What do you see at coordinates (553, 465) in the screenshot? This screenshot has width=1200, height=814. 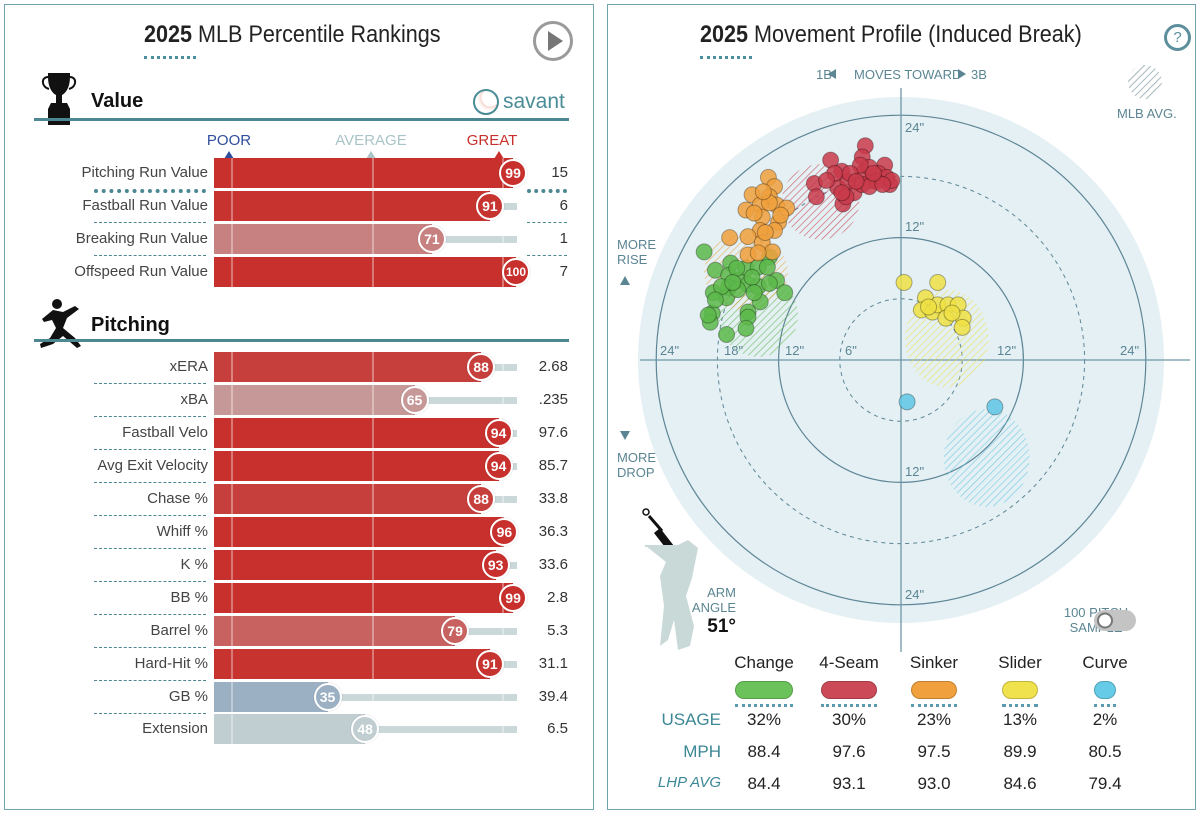 I see `metric-value: 85.7` at bounding box center [553, 465].